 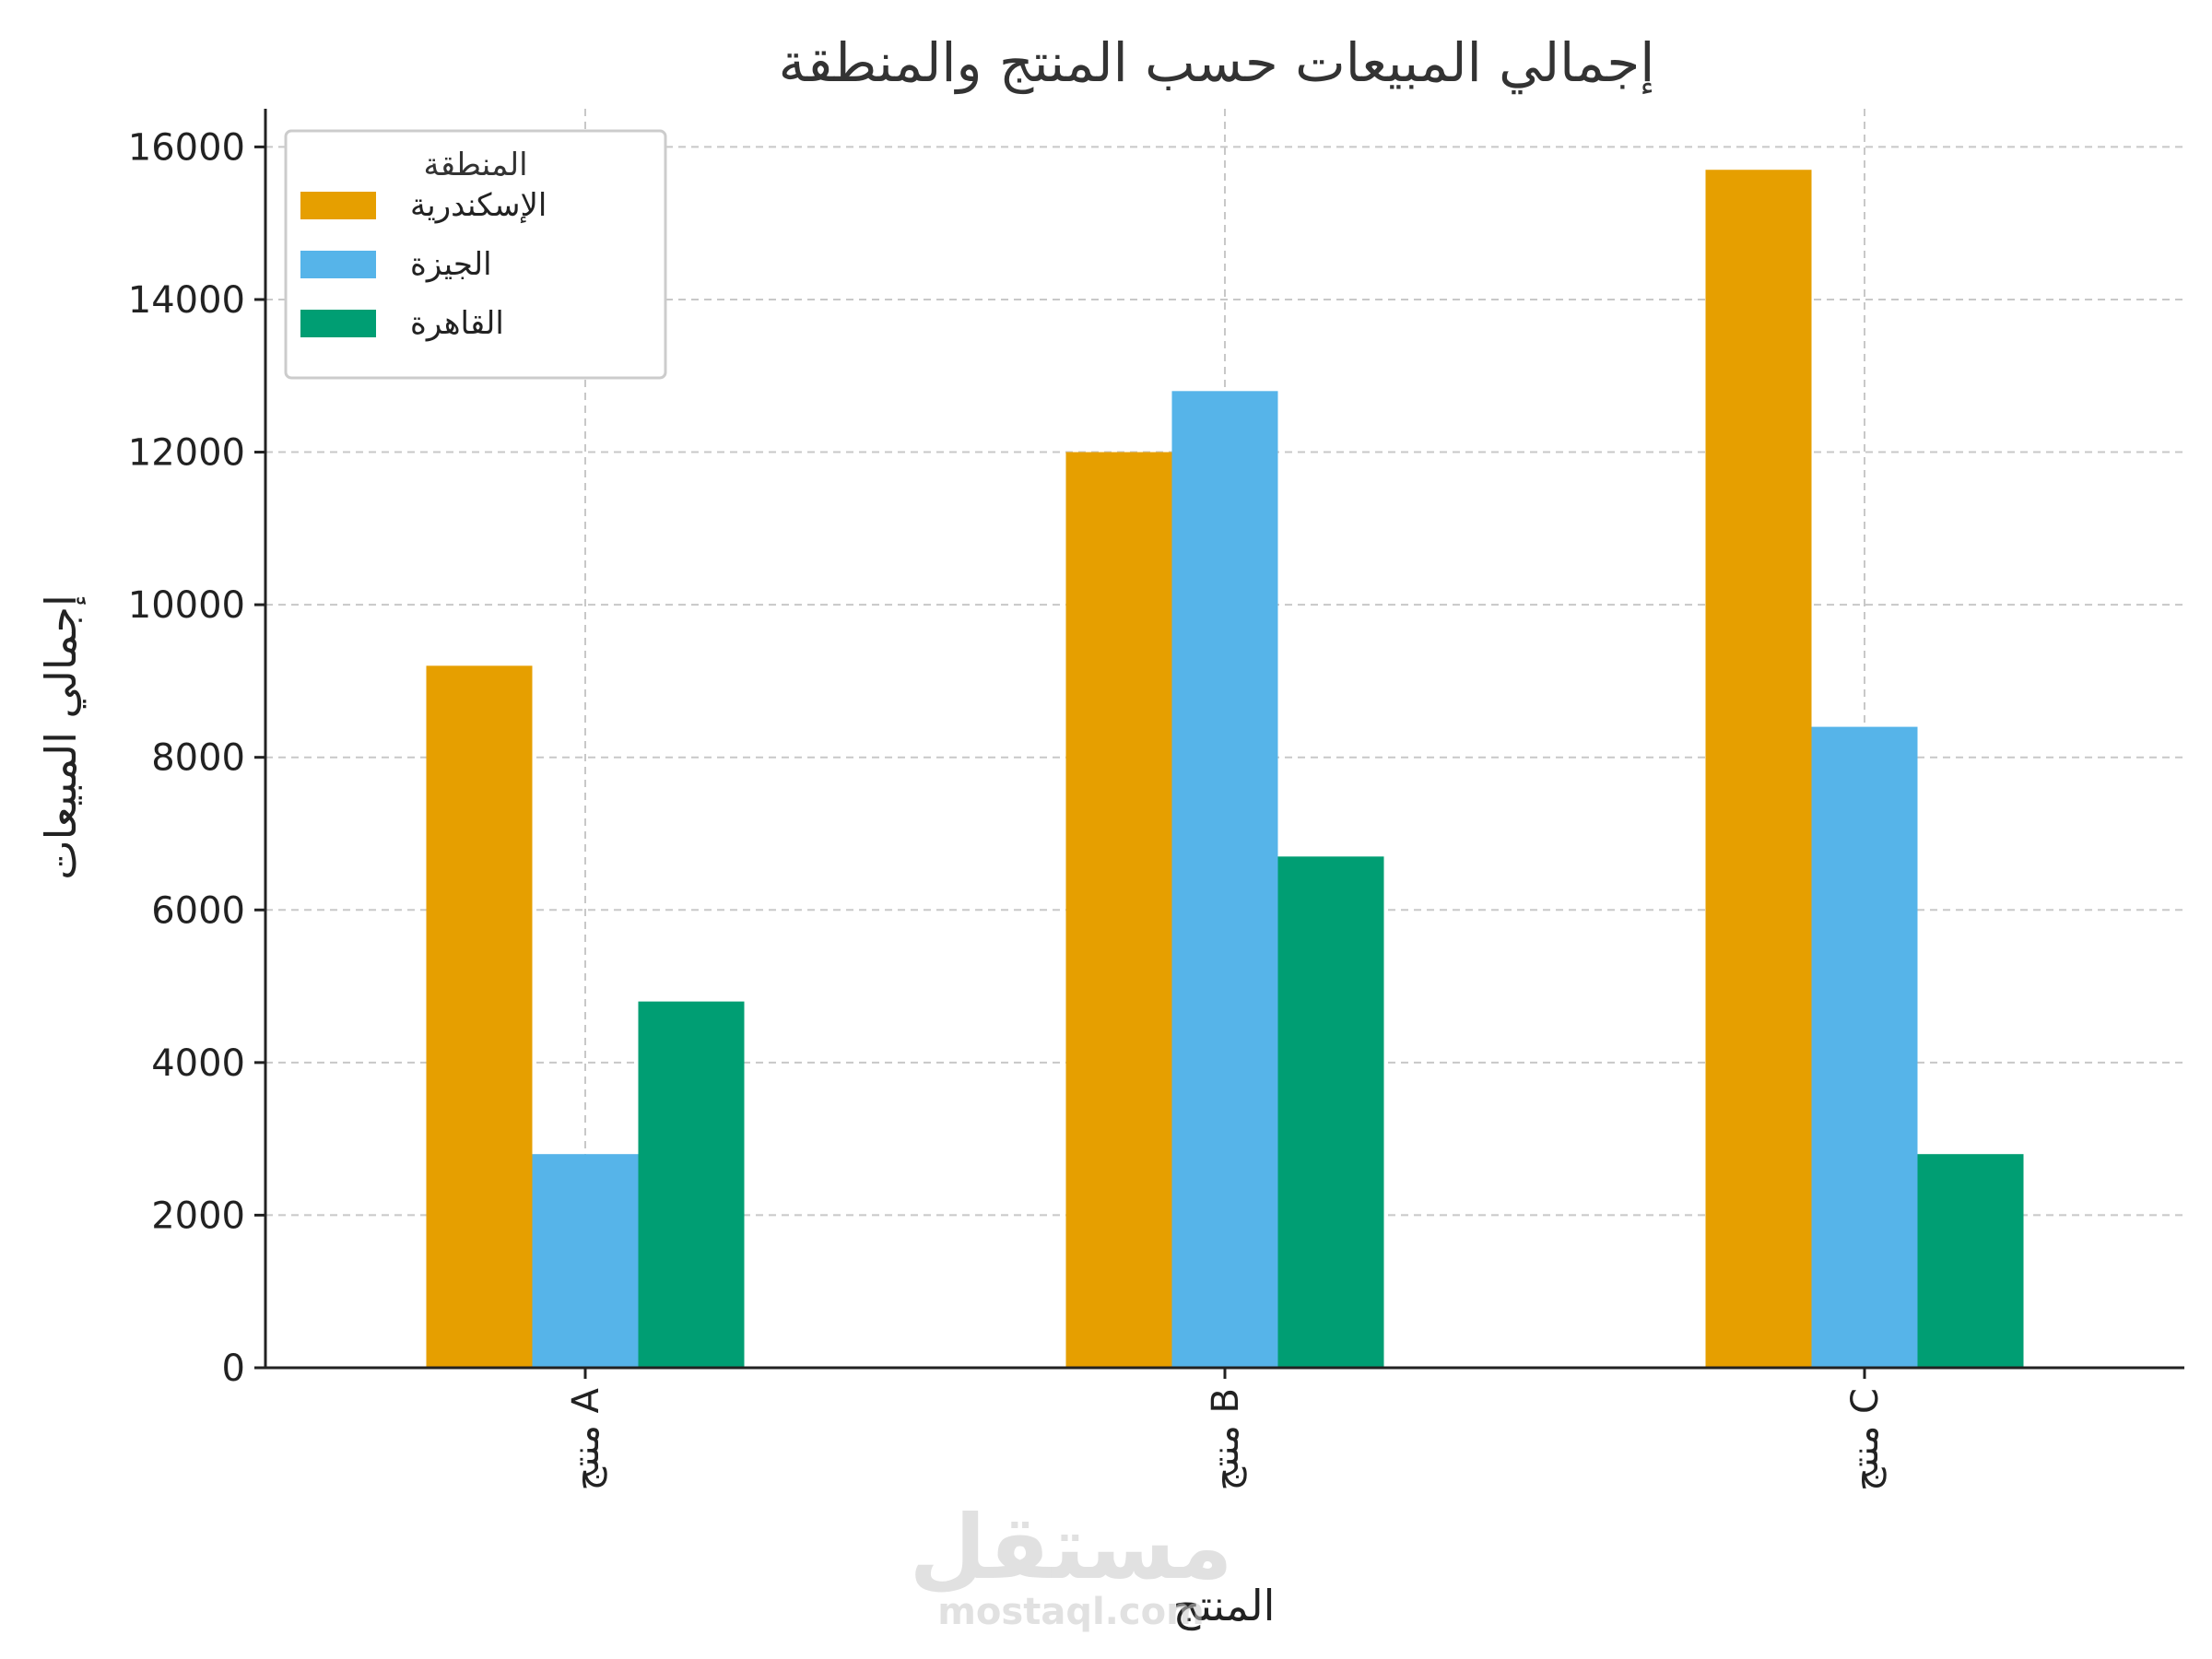 What do you see at coordinates (451, 264) in the screenshot?
I see `legend-label: الجيزة` at bounding box center [451, 264].